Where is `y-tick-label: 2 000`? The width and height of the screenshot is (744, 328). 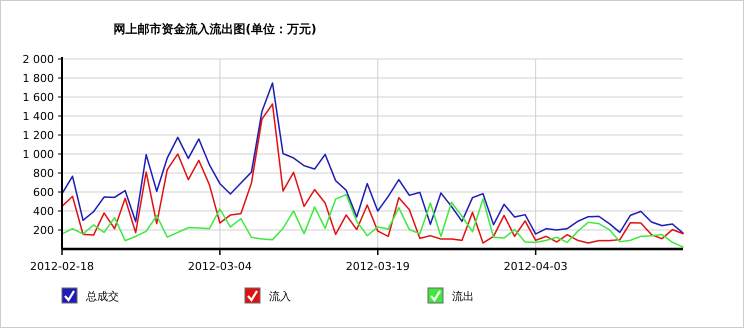
y-tick-label: 2 000 is located at coordinates (38, 59).